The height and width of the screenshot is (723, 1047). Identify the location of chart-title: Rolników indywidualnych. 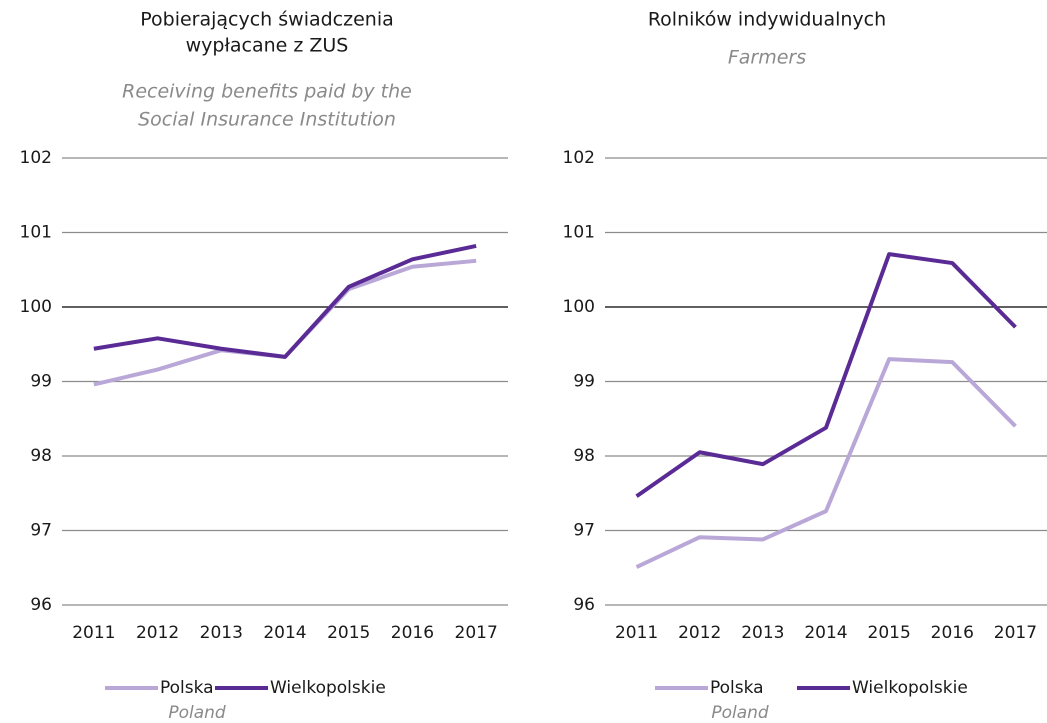
(767, 20).